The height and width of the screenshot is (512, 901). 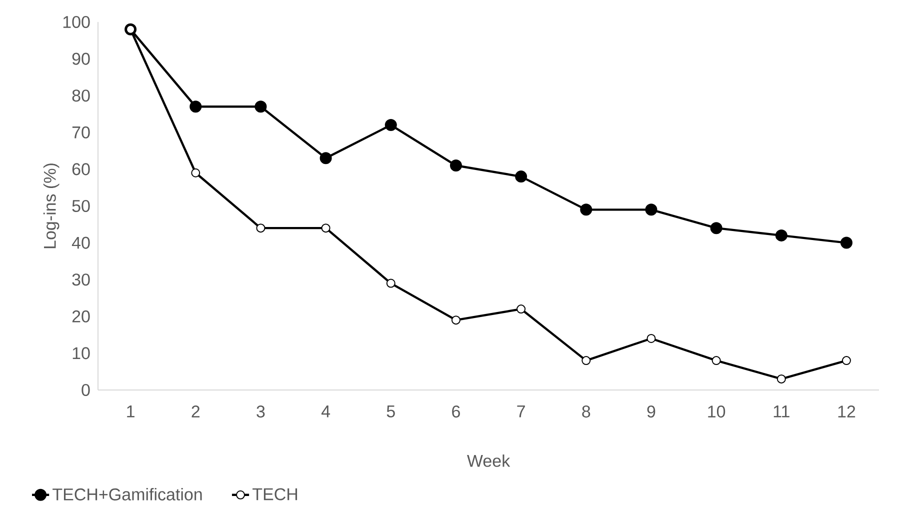 What do you see at coordinates (782, 412) in the screenshot?
I see `x-tick-label: 11` at bounding box center [782, 412].